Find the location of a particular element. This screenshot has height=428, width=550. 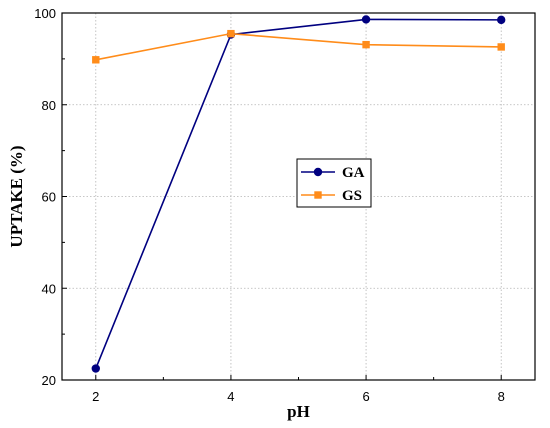

x-tick-label: 6 is located at coordinates (365, 396).